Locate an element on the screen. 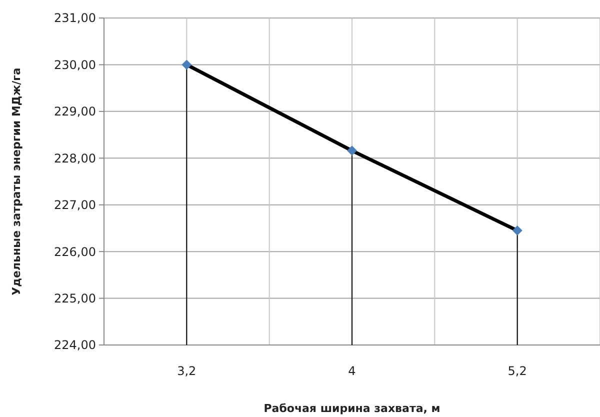 The width and height of the screenshot is (600, 417). y-tick-label: 226,00 is located at coordinates (75, 251).